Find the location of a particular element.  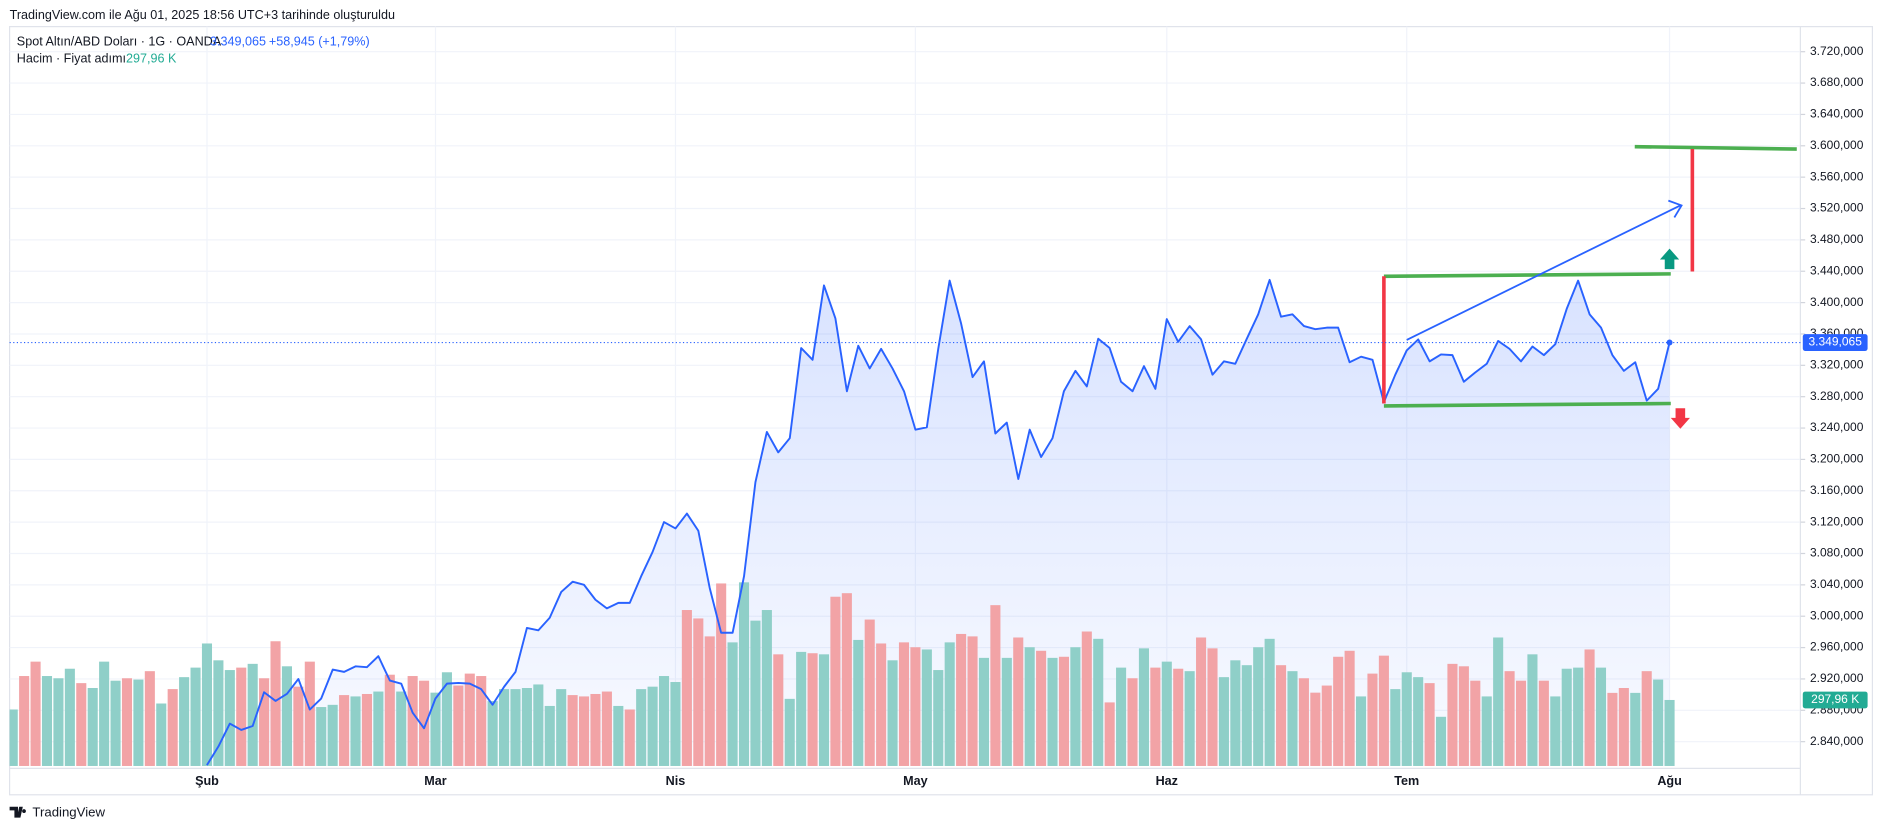

trend-arrow-head is located at coordinates (1675, 208).